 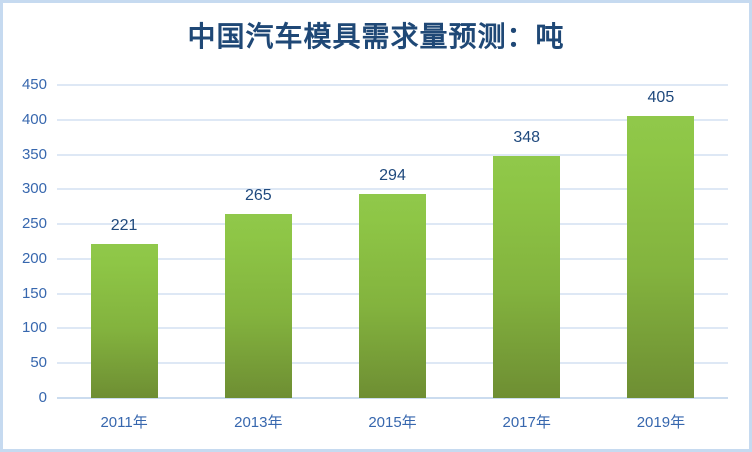 I want to click on x-axis-line, so click(x=392, y=398).